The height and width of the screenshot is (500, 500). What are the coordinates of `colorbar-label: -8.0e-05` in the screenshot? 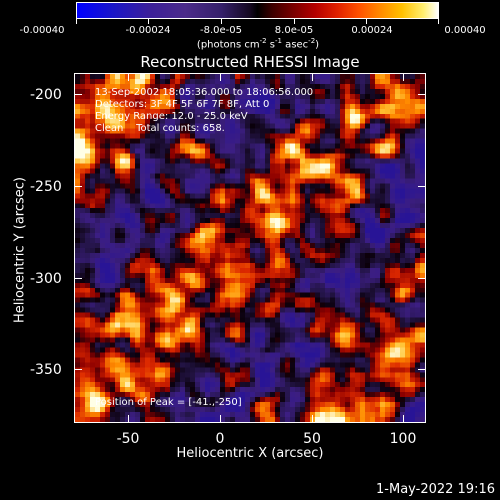 It's located at (221, 30).